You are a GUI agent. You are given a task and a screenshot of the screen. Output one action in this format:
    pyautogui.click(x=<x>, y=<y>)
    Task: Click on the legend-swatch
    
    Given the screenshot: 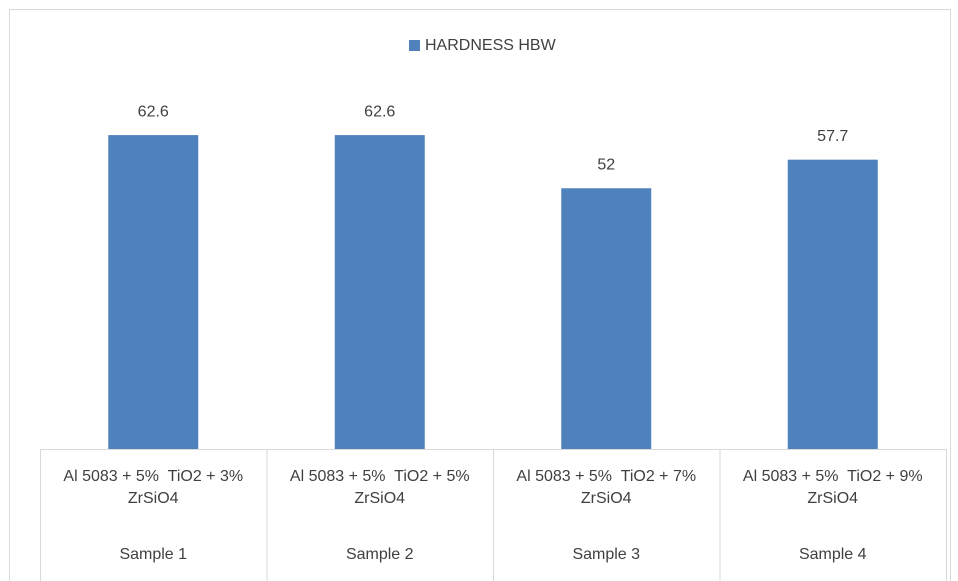 What is the action you would take?
    pyautogui.click(x=414, y=45)
    